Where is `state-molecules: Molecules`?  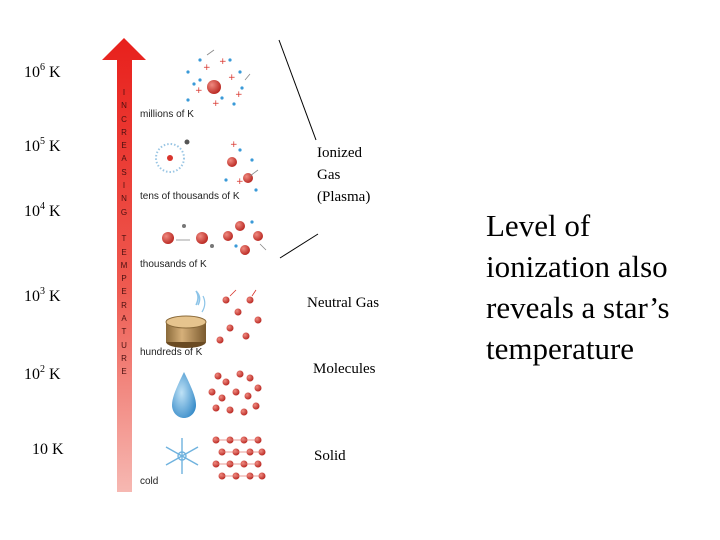
state-molecules: Molecules is located at coordinates (344, 369).